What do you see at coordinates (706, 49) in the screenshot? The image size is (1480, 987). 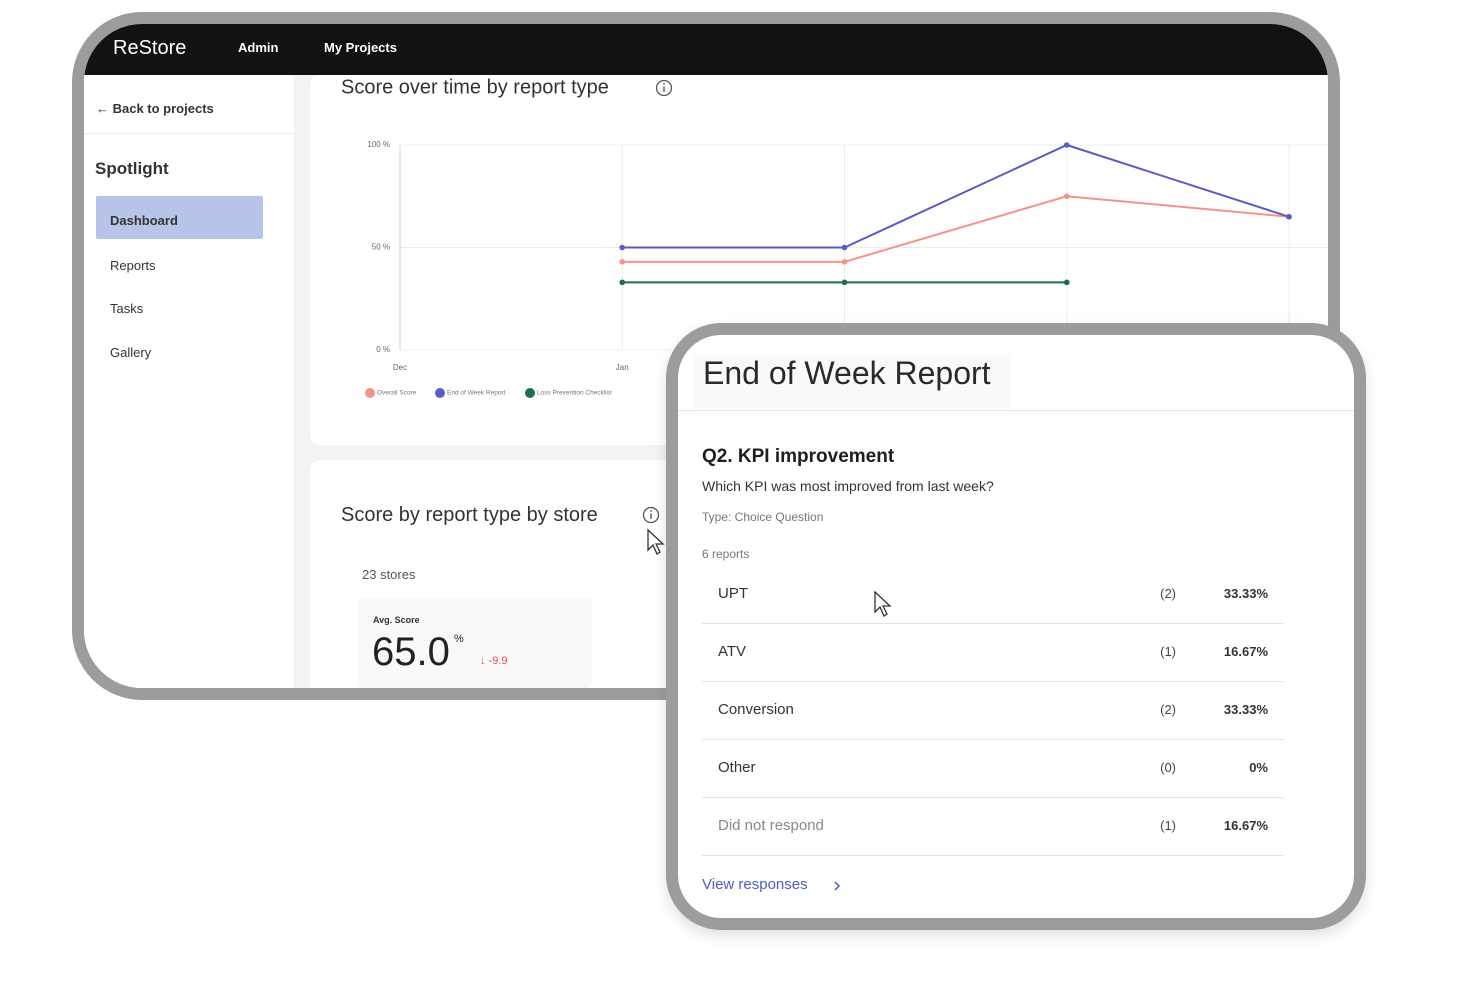 I see `nav-bar: ReStore Admin My Projects` at bounding box center [706, 49].